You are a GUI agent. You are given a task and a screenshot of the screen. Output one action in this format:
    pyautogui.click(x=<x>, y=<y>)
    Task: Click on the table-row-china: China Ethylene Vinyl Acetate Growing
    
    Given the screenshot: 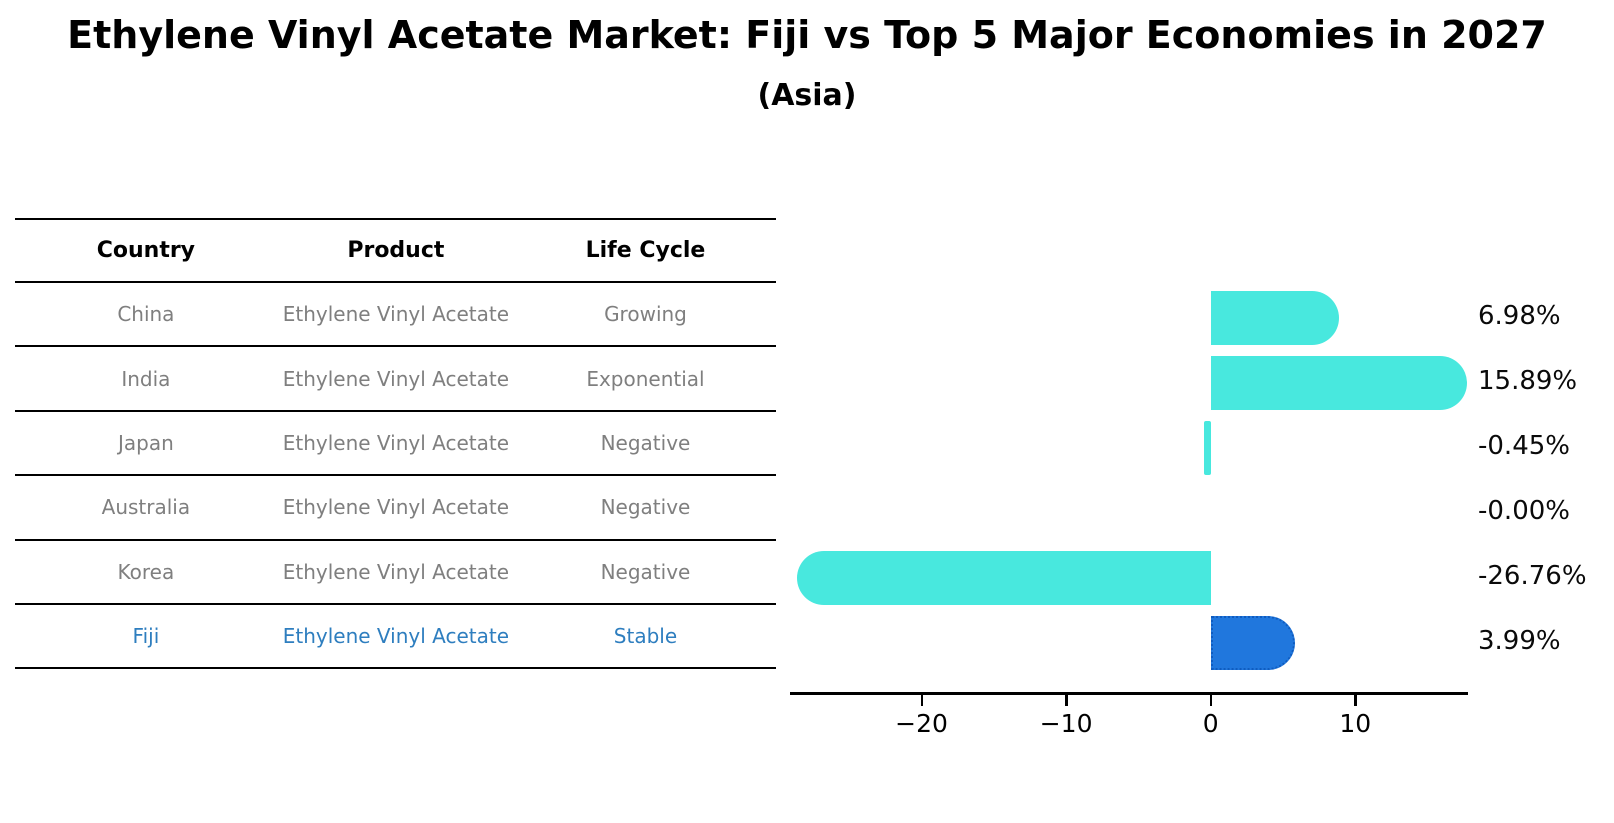 What is the action you would take?
    pyautogui.click(x=395, y=315)
    